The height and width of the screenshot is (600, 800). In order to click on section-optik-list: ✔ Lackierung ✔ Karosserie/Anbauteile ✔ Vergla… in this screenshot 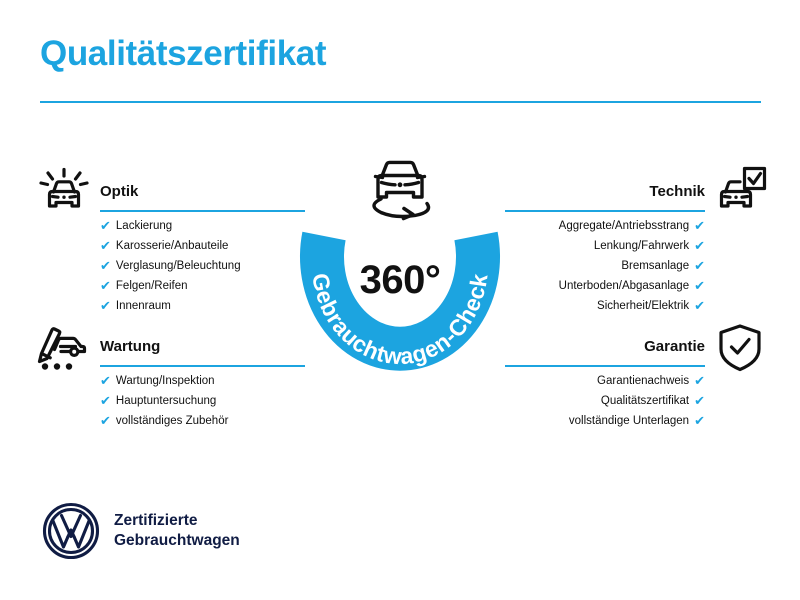, I will do `click(202, 266)`.